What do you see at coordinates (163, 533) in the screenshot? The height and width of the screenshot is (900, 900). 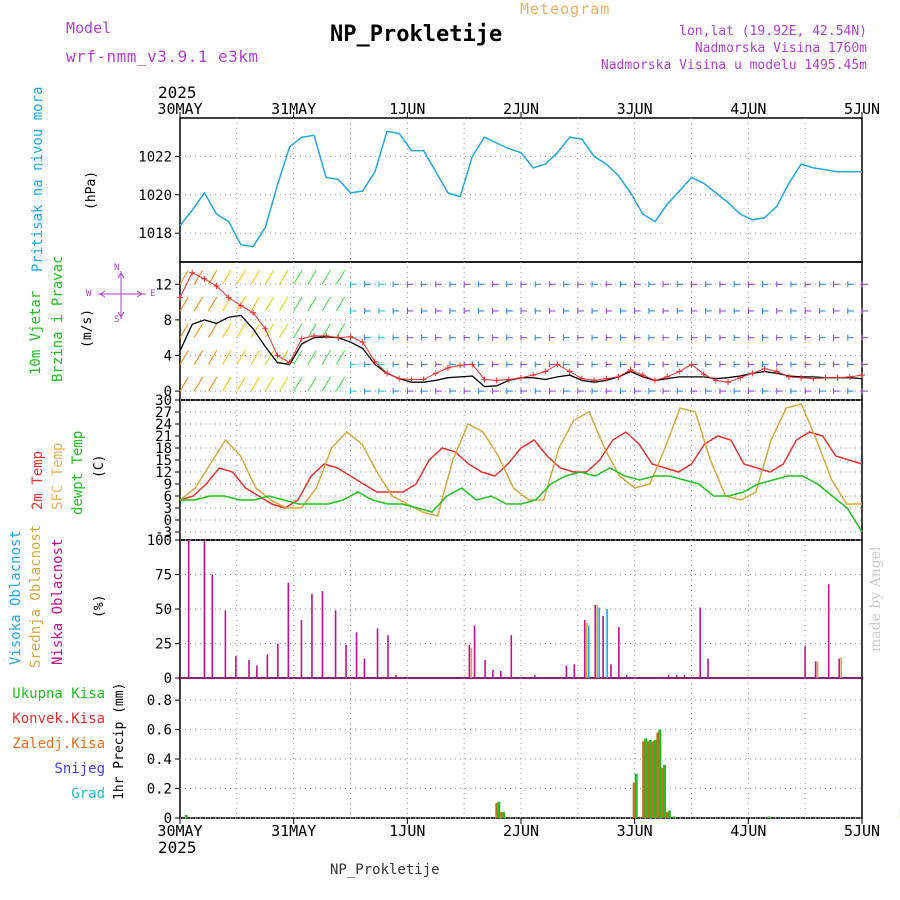 I see `y-tick-label: -3` at bounding box center [163, 533].